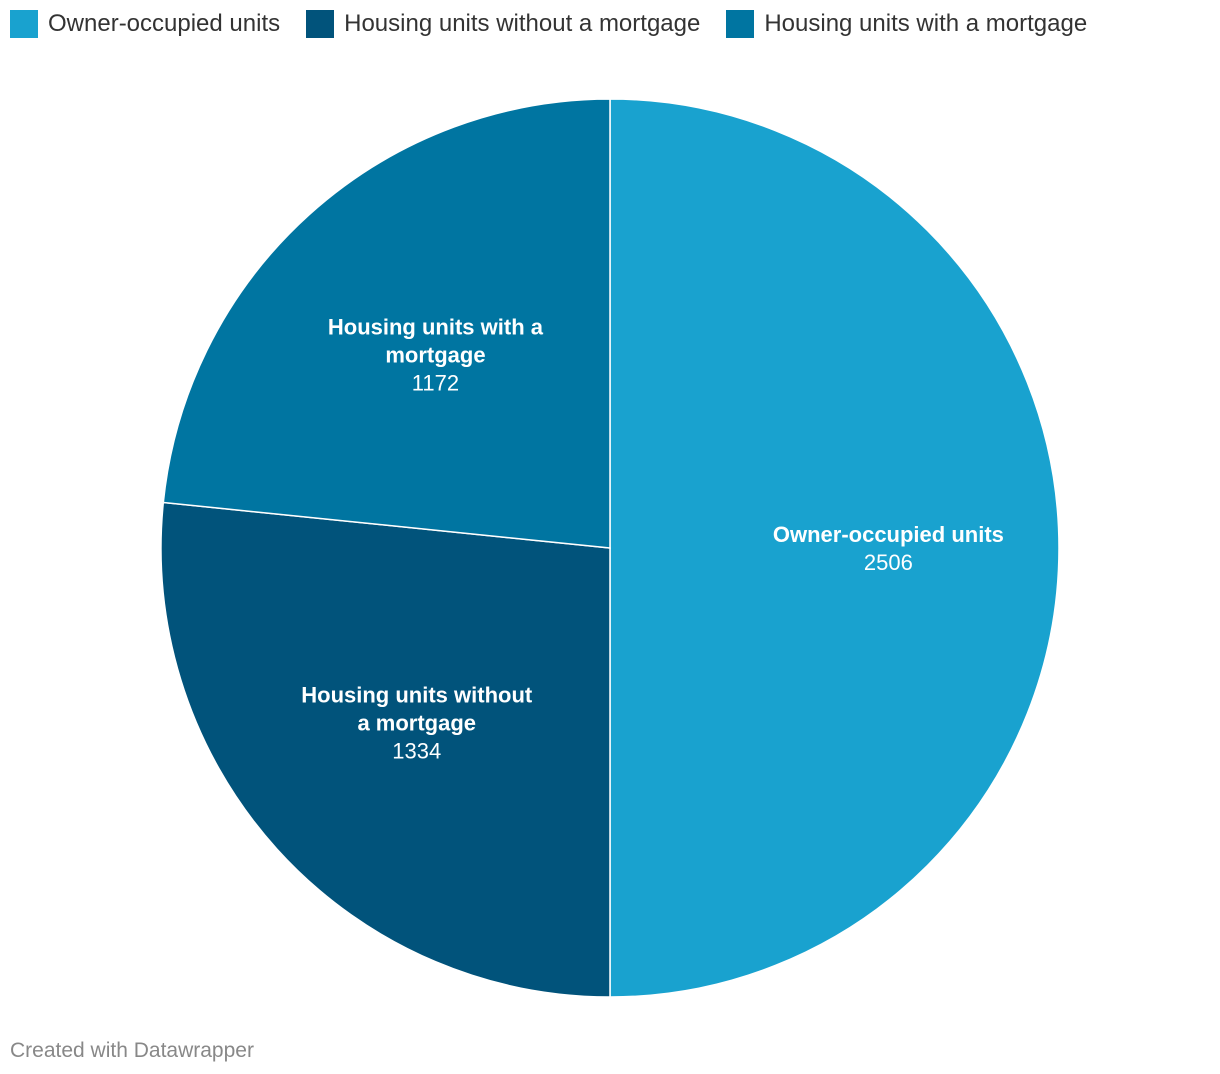 The image size is (1220, 1074). What do you see at coordinates (888, 534) in the screenshot?
I see `slice-label-name: Owner-occupied units` at bounding box center [888, 534].